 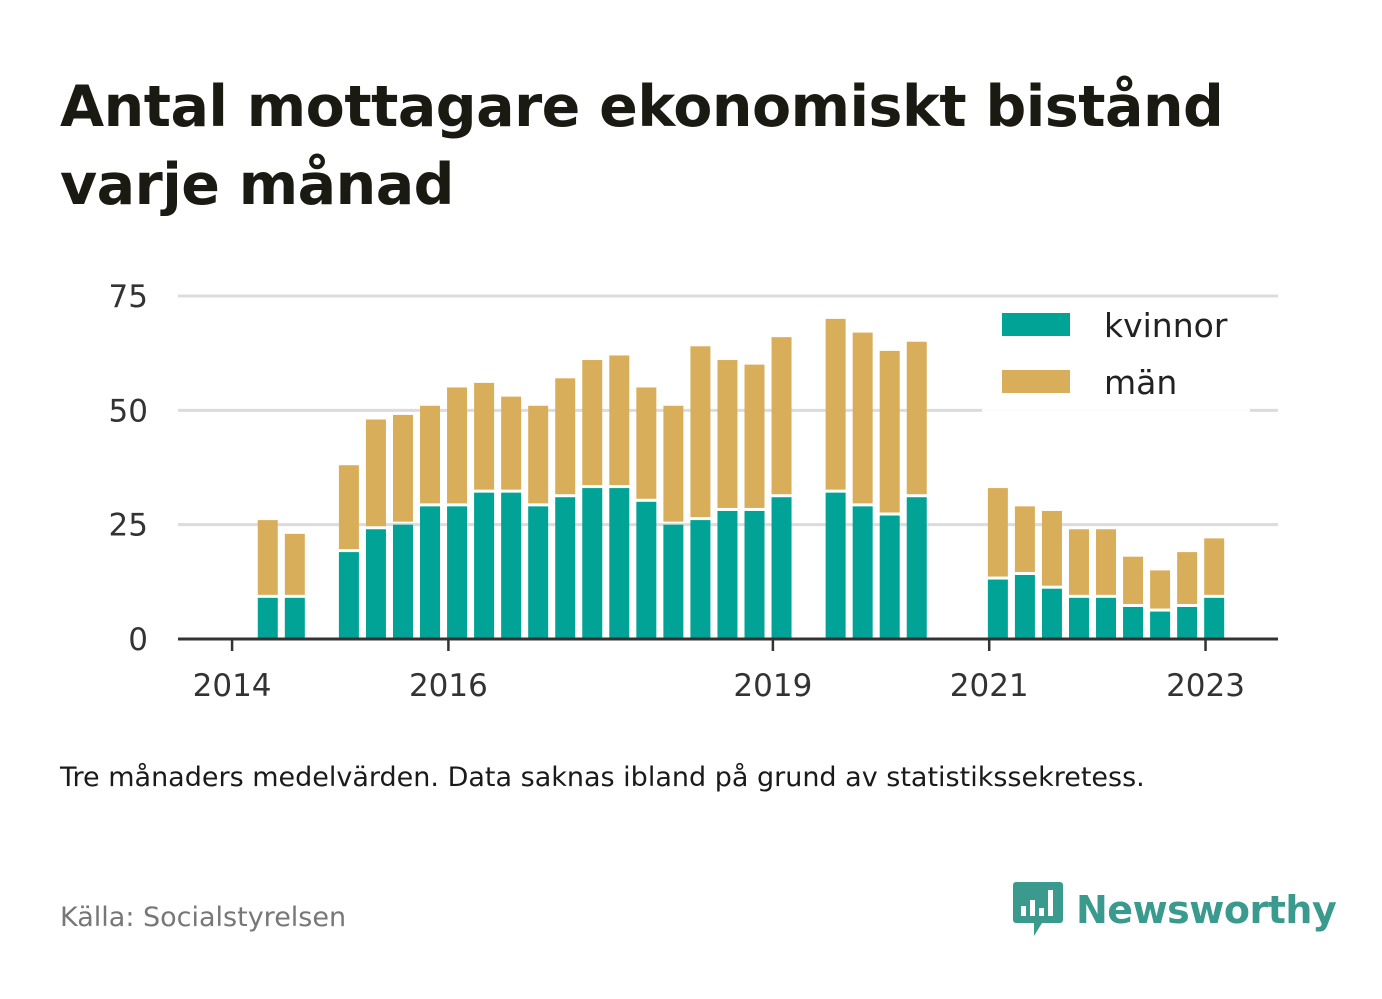 I want to click on x-tick-label: 2021, so click(x=989, y=686).